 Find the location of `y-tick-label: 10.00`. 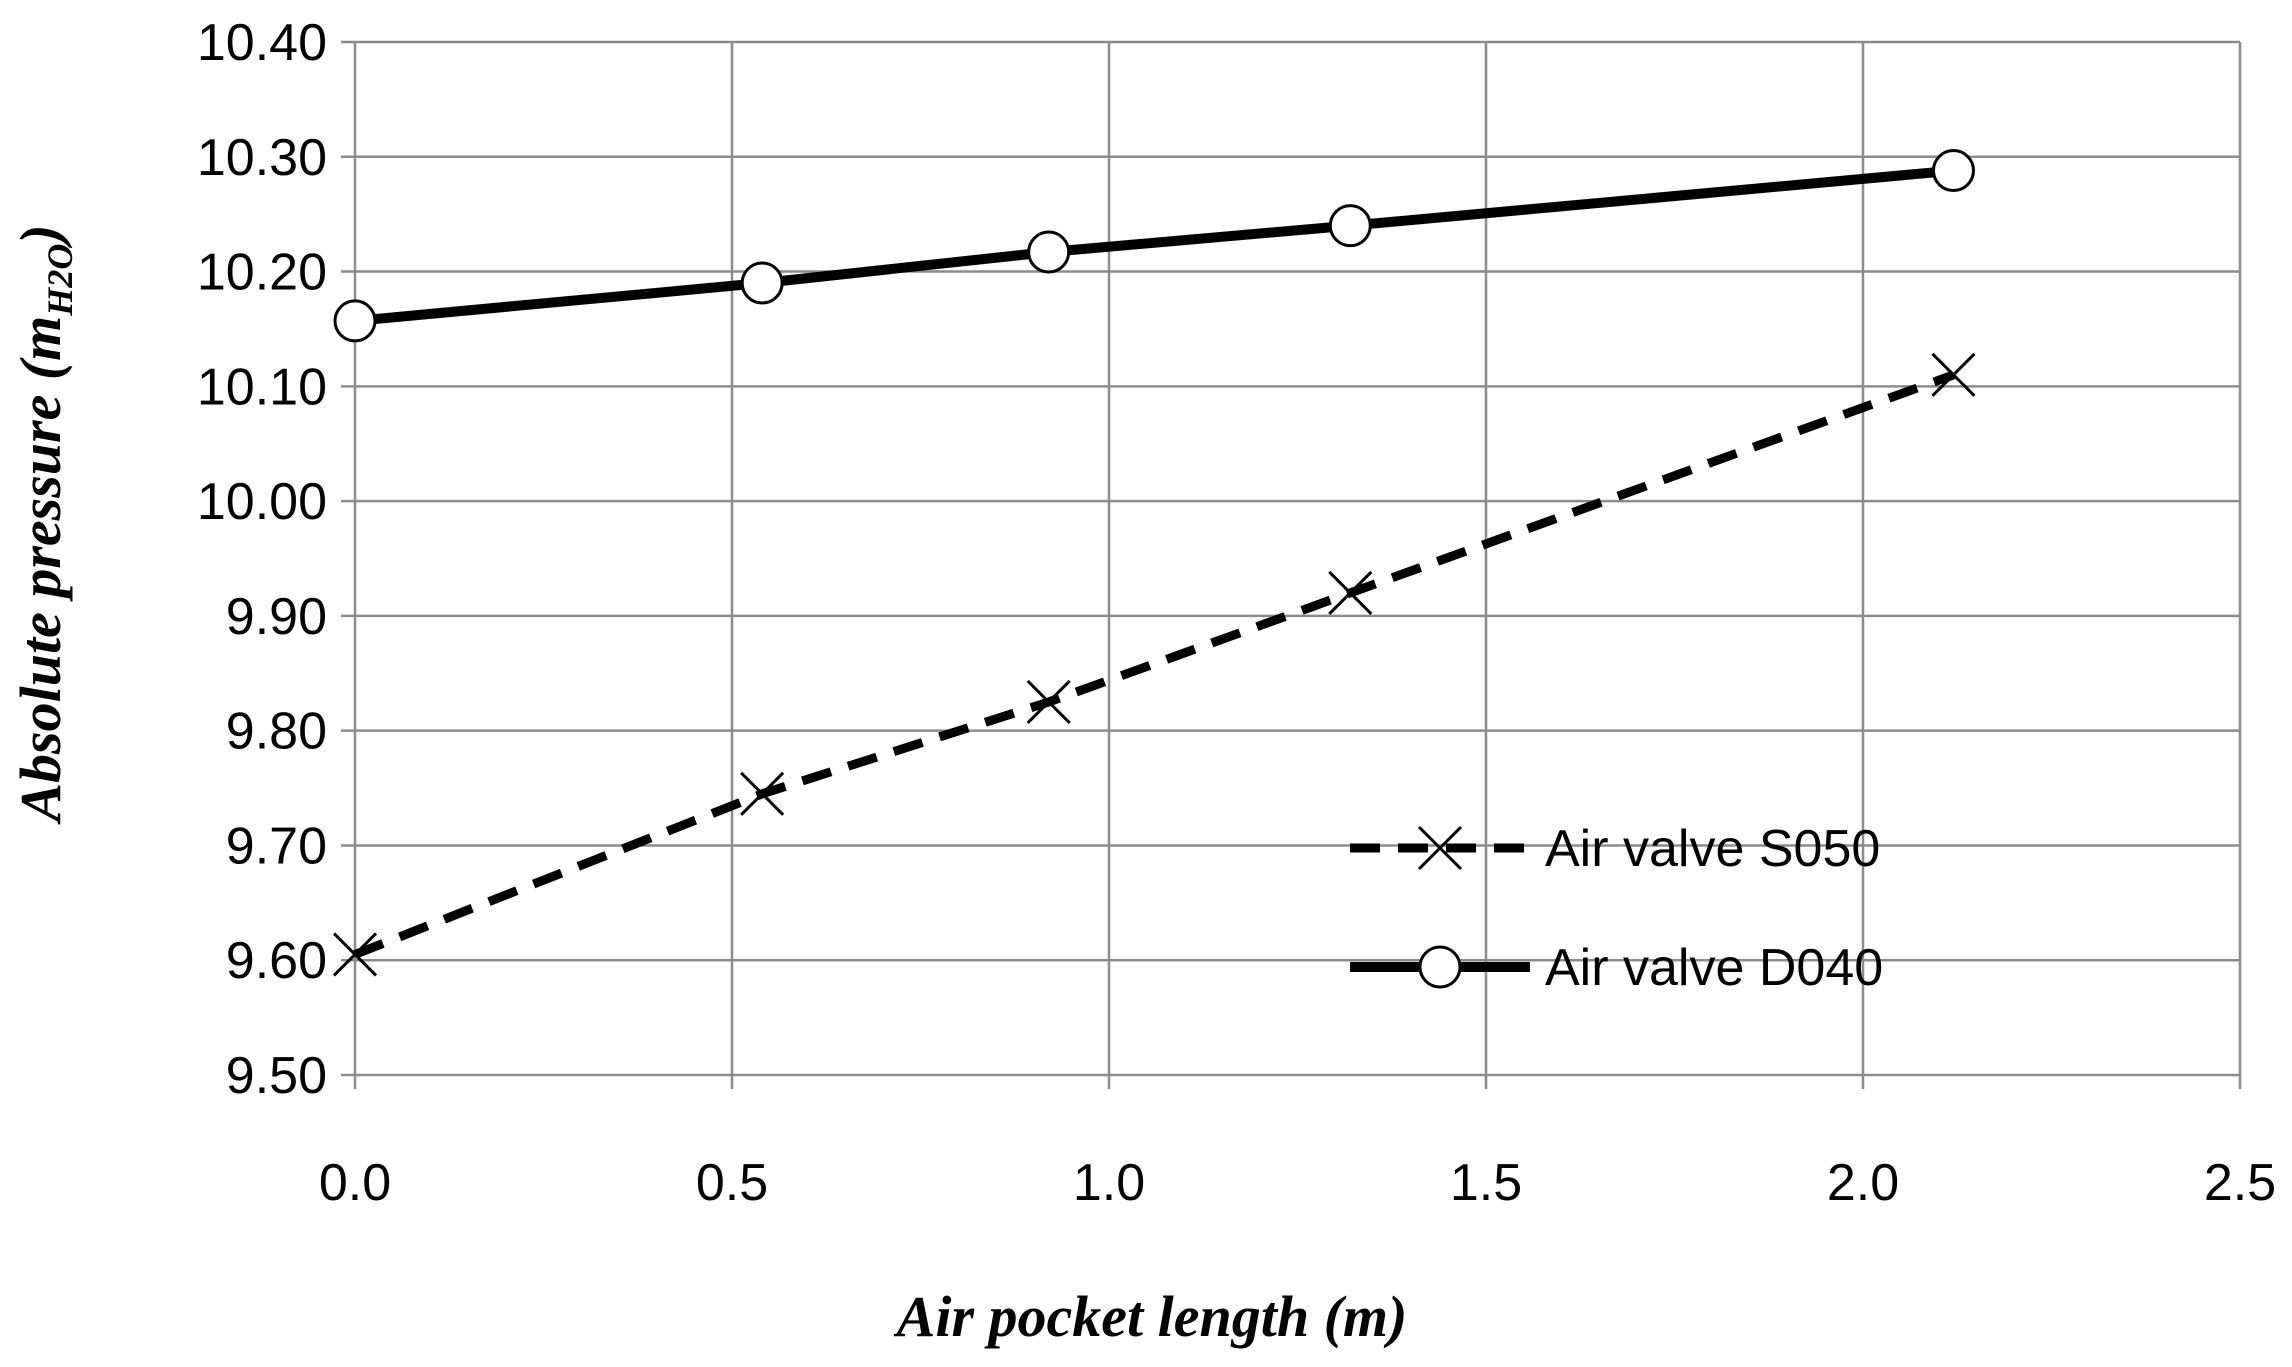

y-tick-label: 10.00 is located at coordinates (262, 502).